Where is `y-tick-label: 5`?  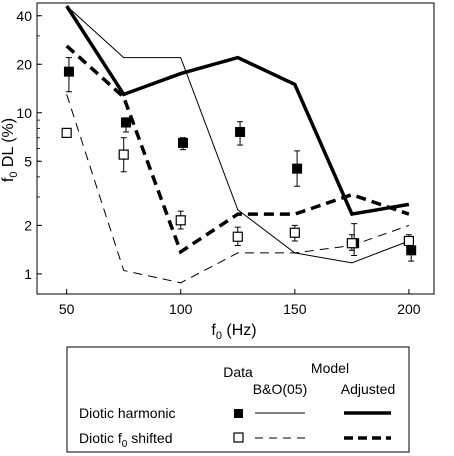 y-tick-label: 5 is located at coordinates (28, 161).